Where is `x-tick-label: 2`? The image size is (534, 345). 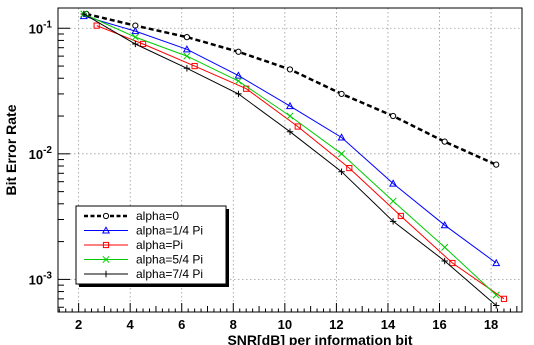 x-tick-label: 2 is located at coordinates (78, 324).